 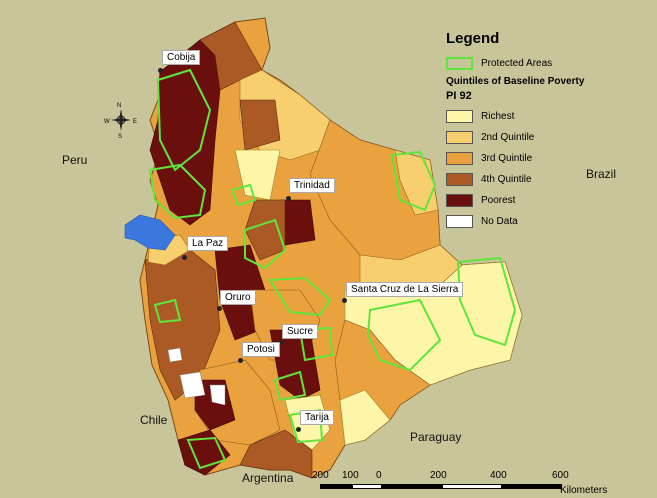 I want to click on country-label-paraguay: Paraguay, so click(x=436, y=437).